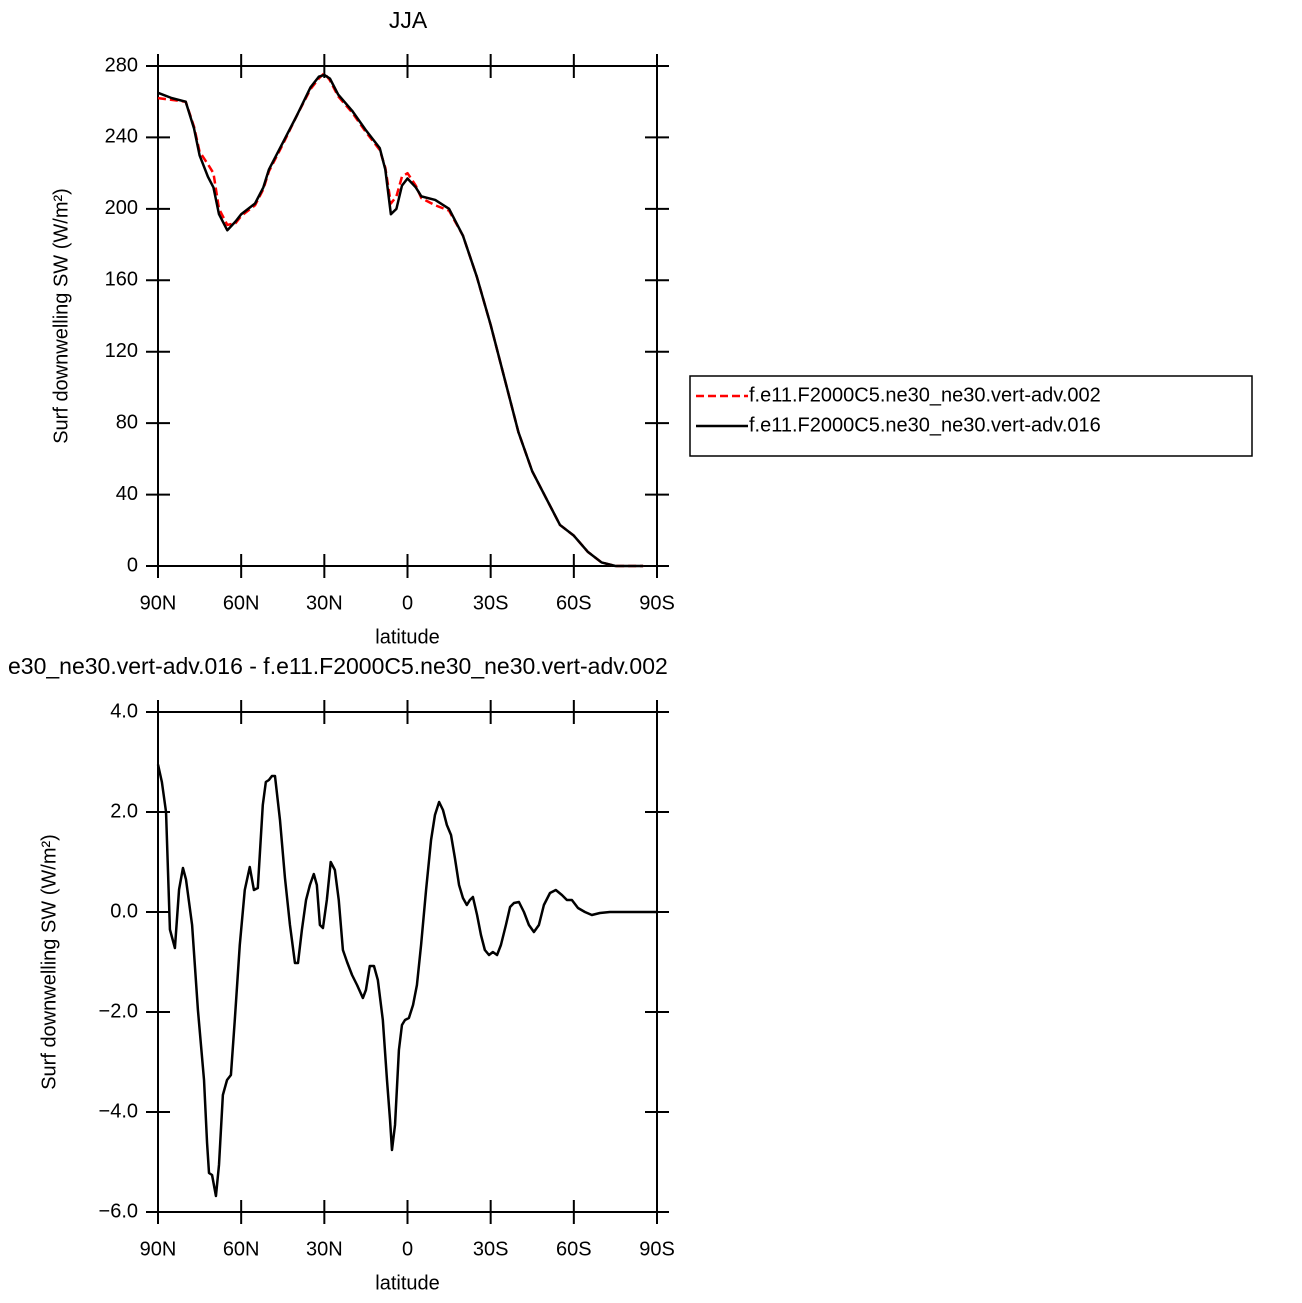 This screenshot has width=1302, height=1303. Describe the element at coordinates (121, 351) in the screenshot. I see `y-tick-label: 120` at that location.